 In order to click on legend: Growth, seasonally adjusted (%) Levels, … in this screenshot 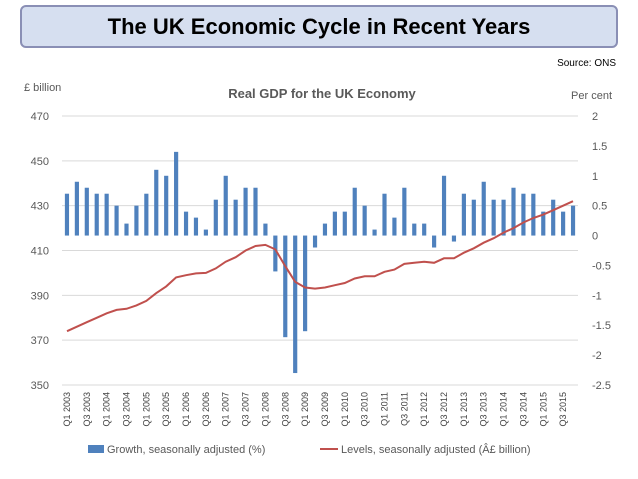, I will do `click(309, 449)`.